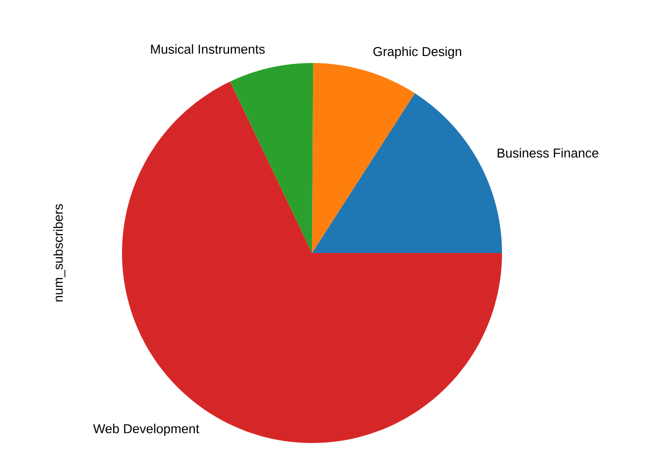  What do you see at coordinates (59, 253) in the screenshot?
I see `text: num_subscribers` at bounding box center [59, 253].